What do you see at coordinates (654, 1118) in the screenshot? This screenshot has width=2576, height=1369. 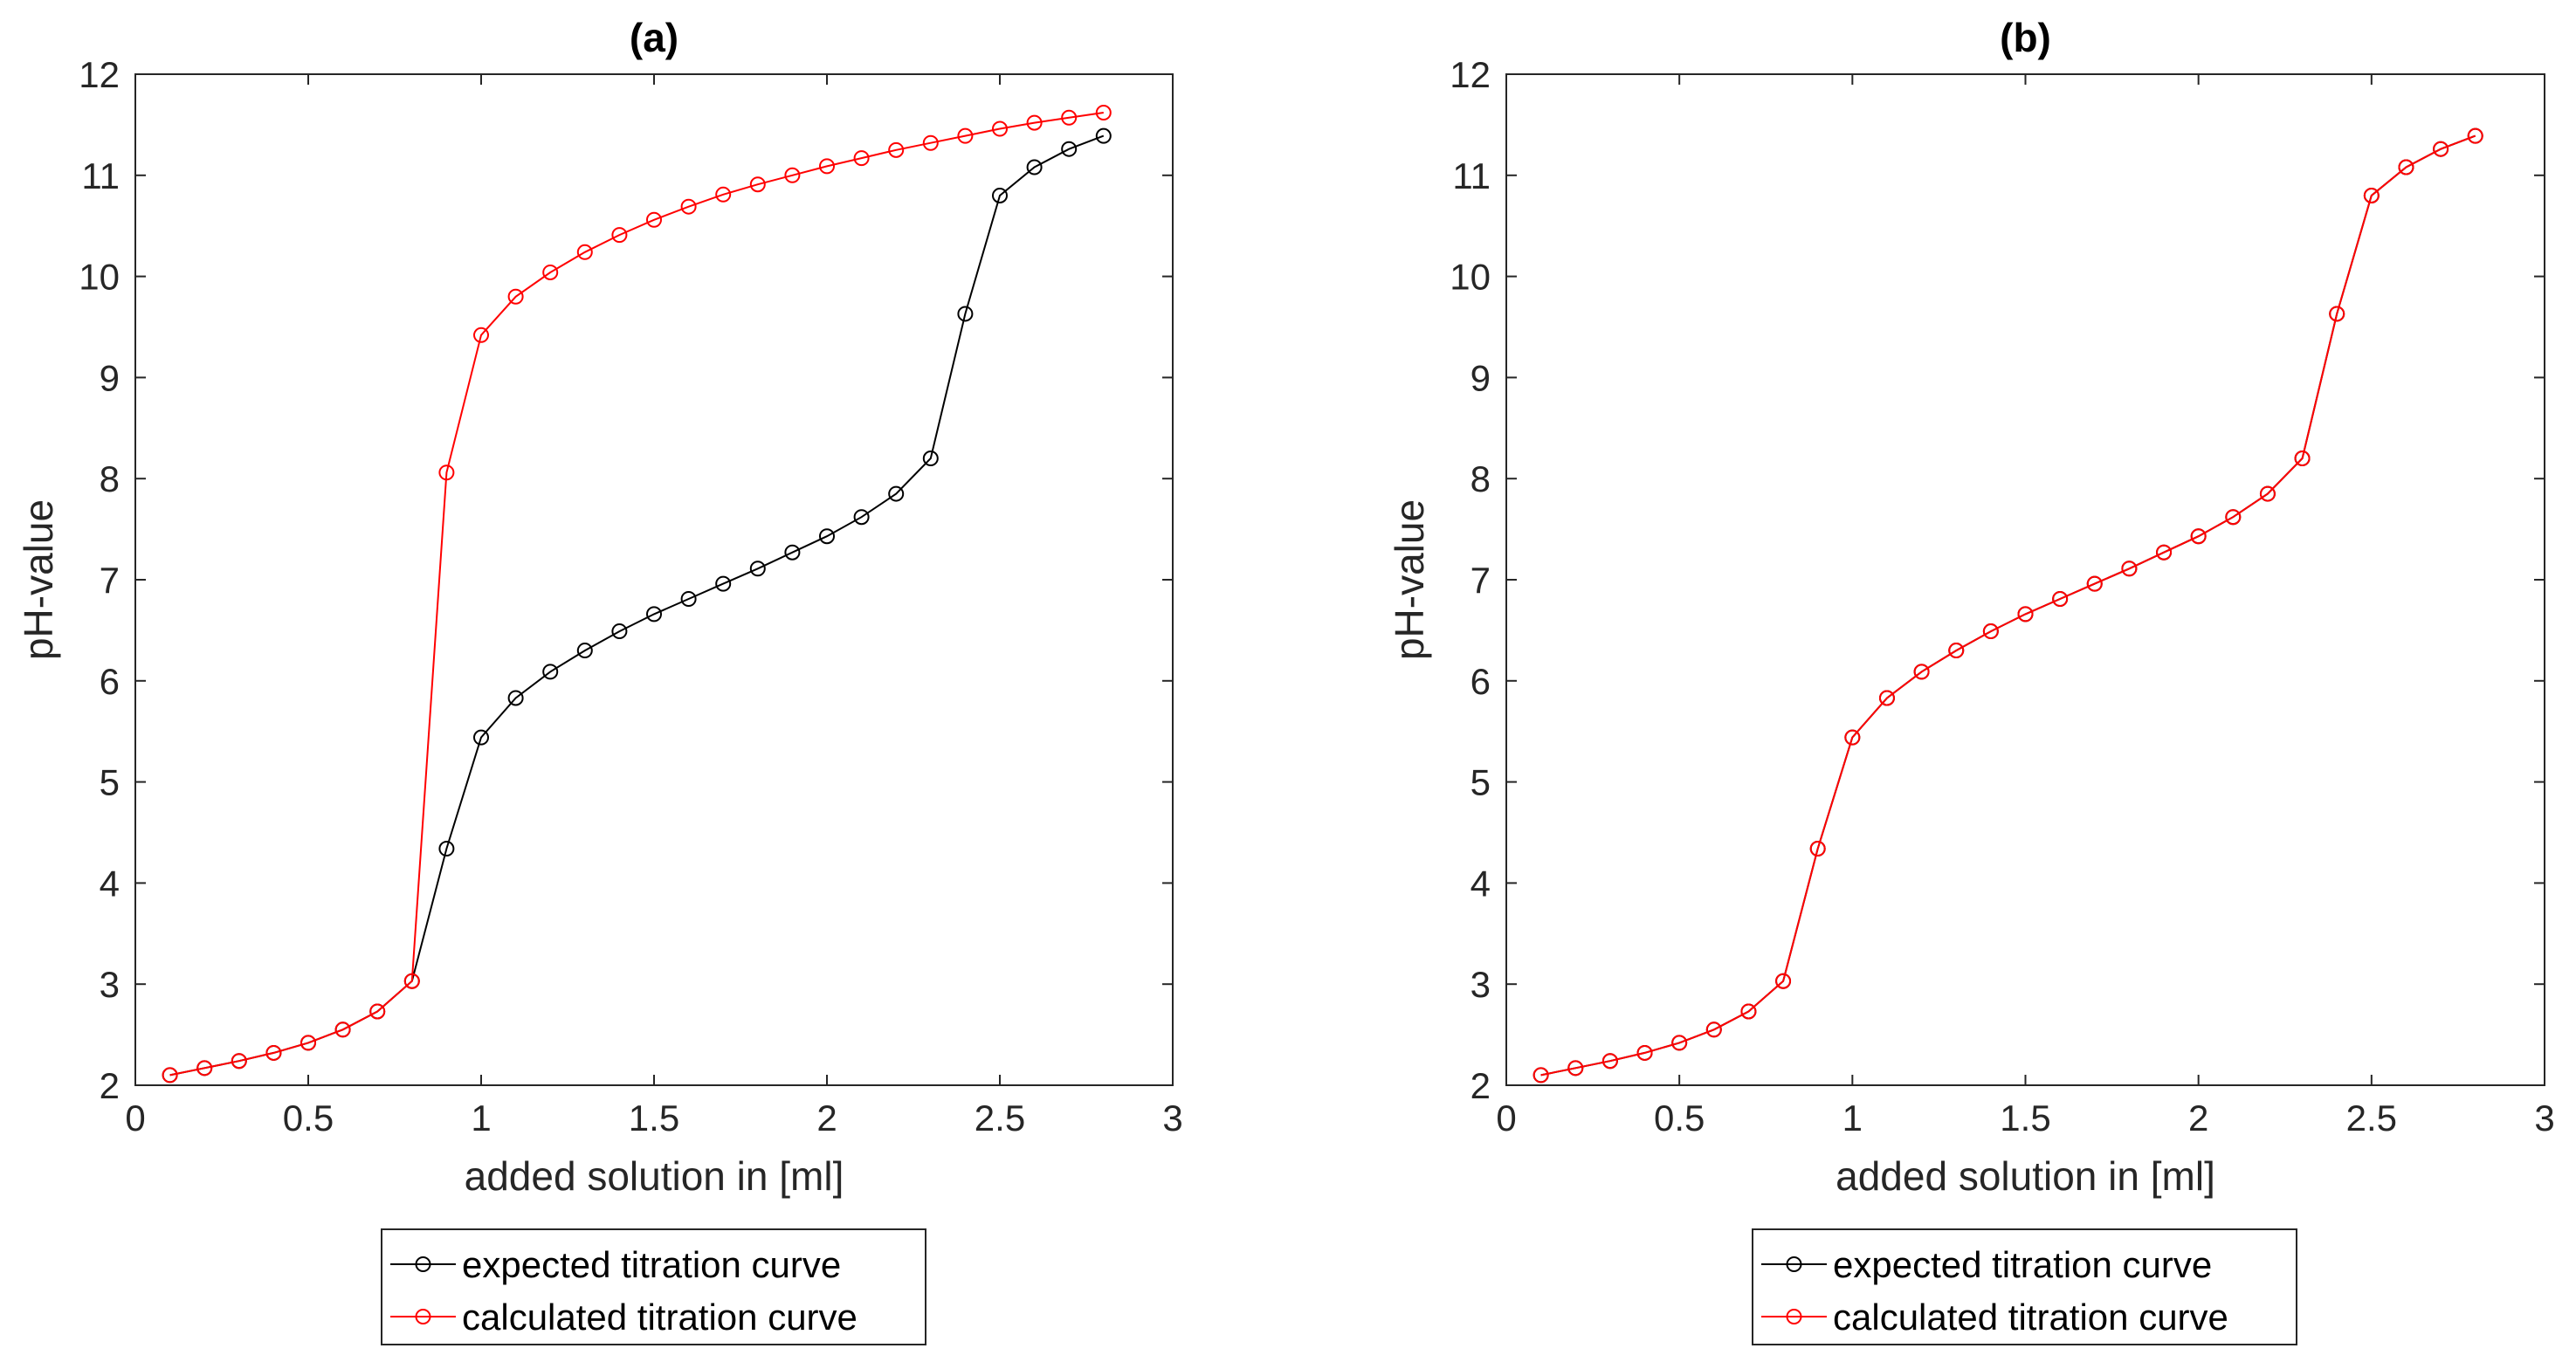 I see `x-tick-label: 1.5` at bounding box center [654, 1118].